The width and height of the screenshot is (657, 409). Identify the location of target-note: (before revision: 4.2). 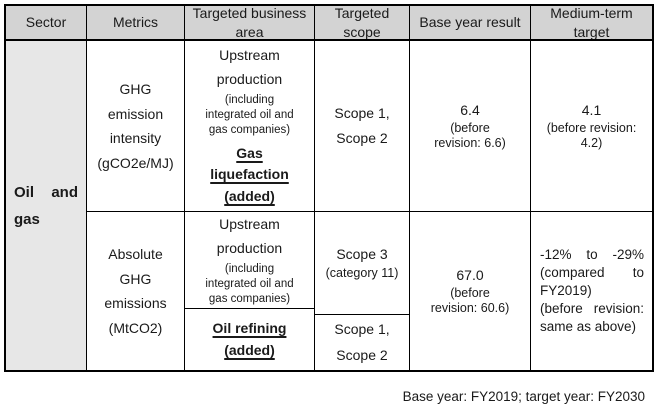
(591, 135).